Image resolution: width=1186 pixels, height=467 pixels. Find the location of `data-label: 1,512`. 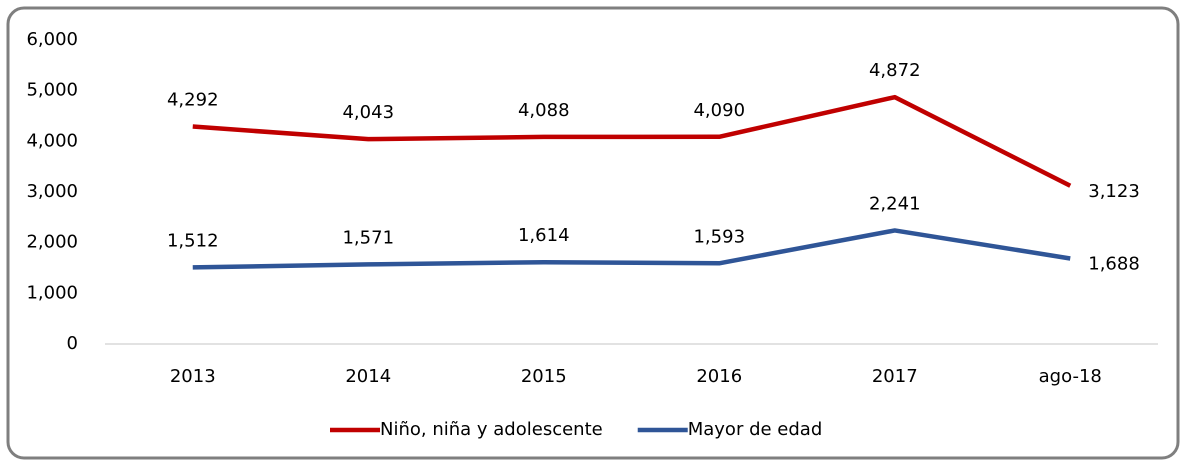

data-label: 1,512 is located at coordinates (193, 240).